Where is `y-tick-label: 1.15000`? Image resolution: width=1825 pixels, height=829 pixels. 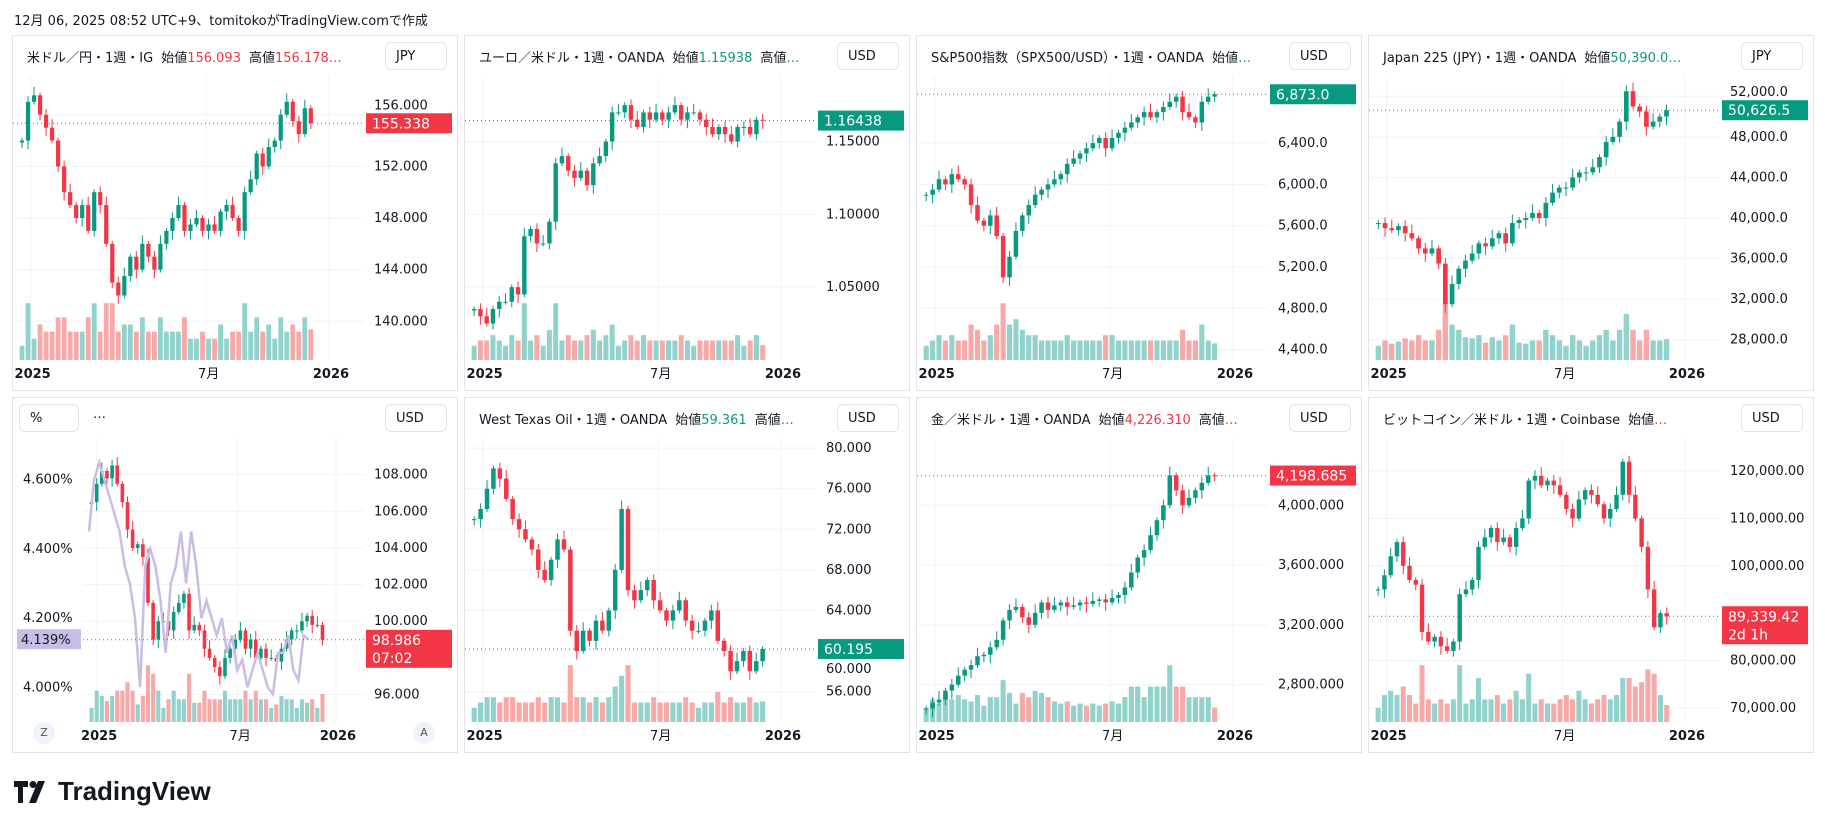
y-tick-label: 1.15000 is located at coordinates (853, 142).